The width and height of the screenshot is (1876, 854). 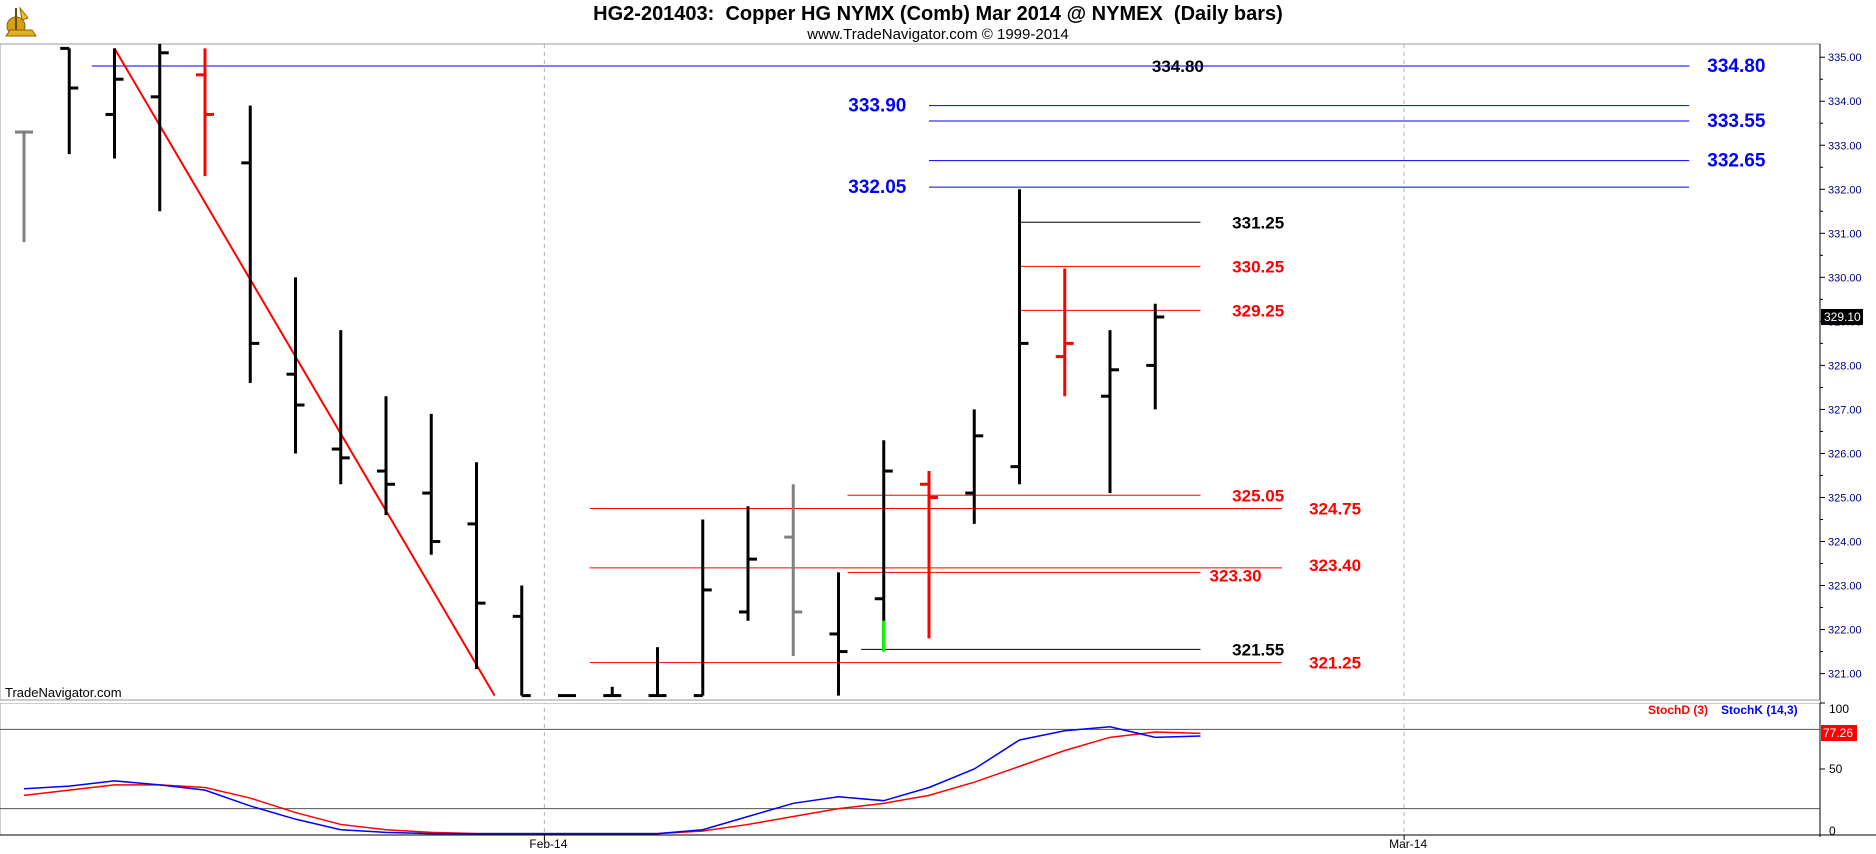 I want to click on level-label-321.25: 321.25, so click(x=1335, y=663).